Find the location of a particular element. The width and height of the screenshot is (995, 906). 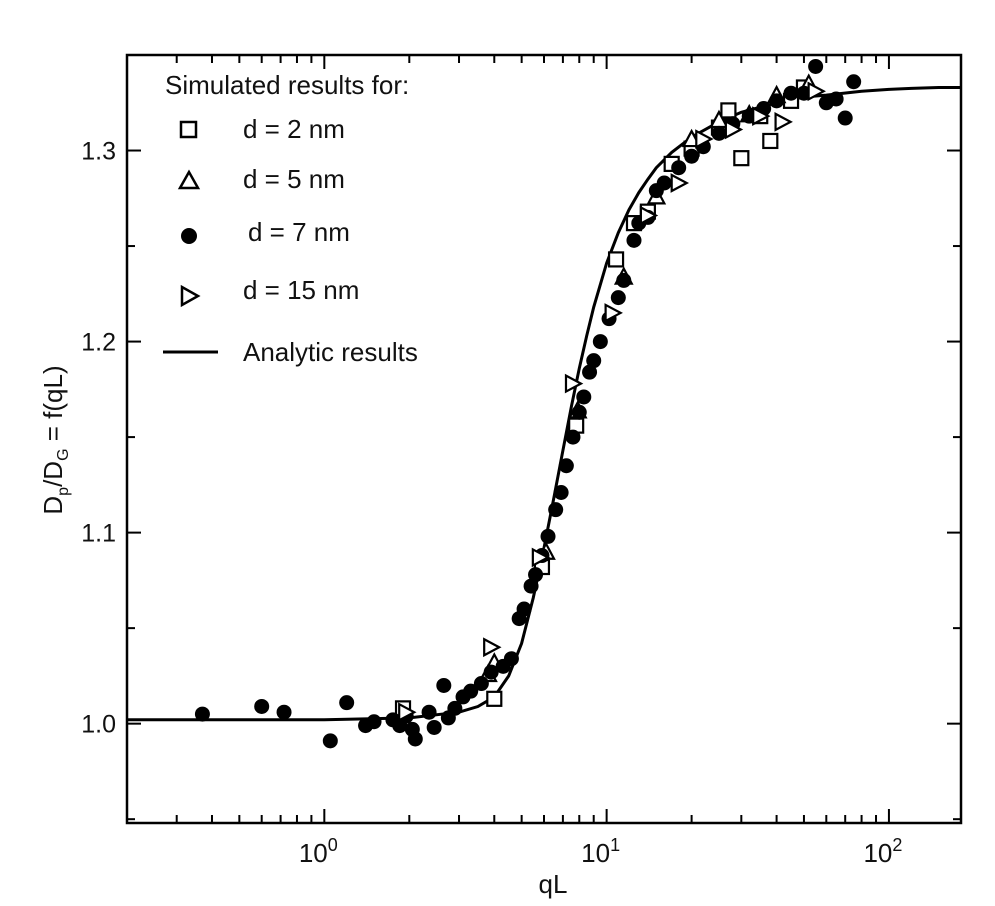

legend-triangle-marker is located at coordinates (189, 179).